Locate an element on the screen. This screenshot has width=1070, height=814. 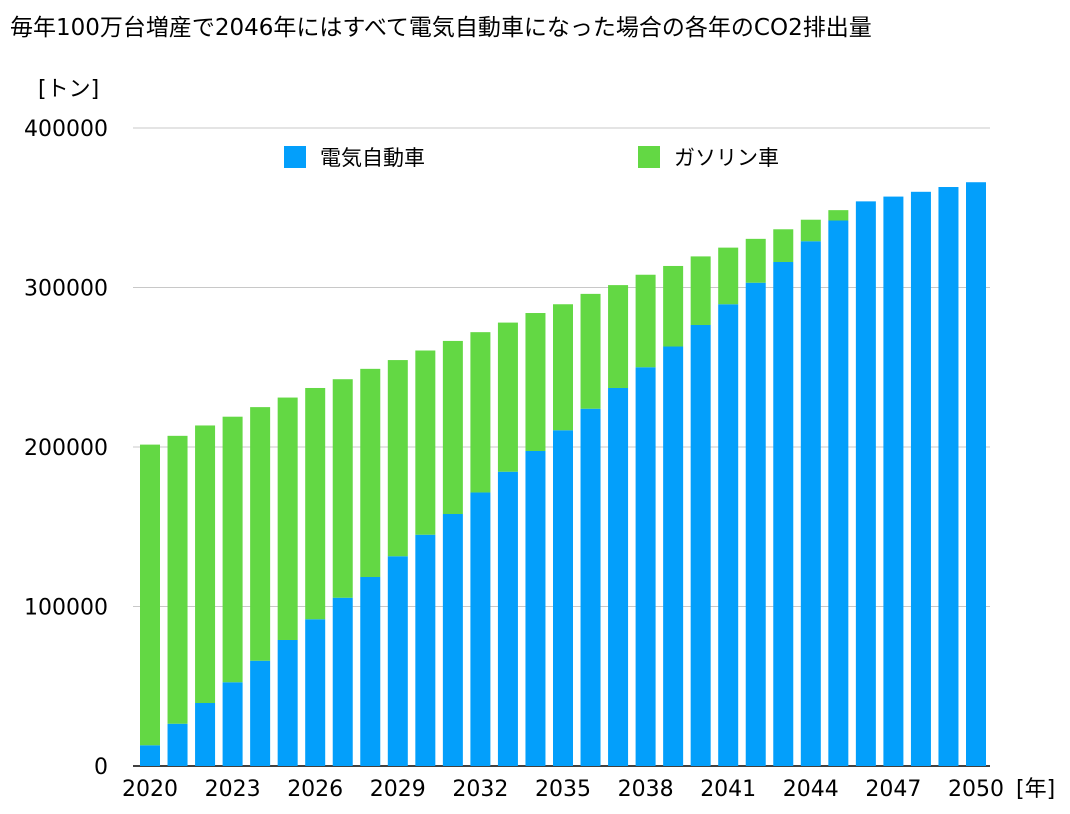
bar-electric-2020 is located at coordinates (150, 755).